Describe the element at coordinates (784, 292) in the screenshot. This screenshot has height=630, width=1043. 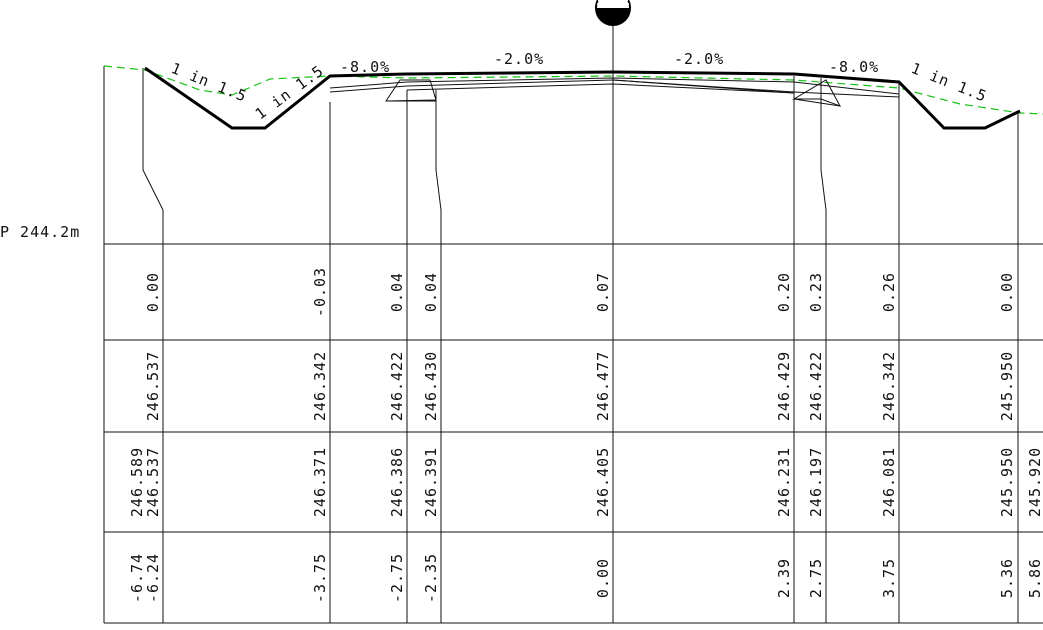
I see `table-depth-value: 0.20` at that location.